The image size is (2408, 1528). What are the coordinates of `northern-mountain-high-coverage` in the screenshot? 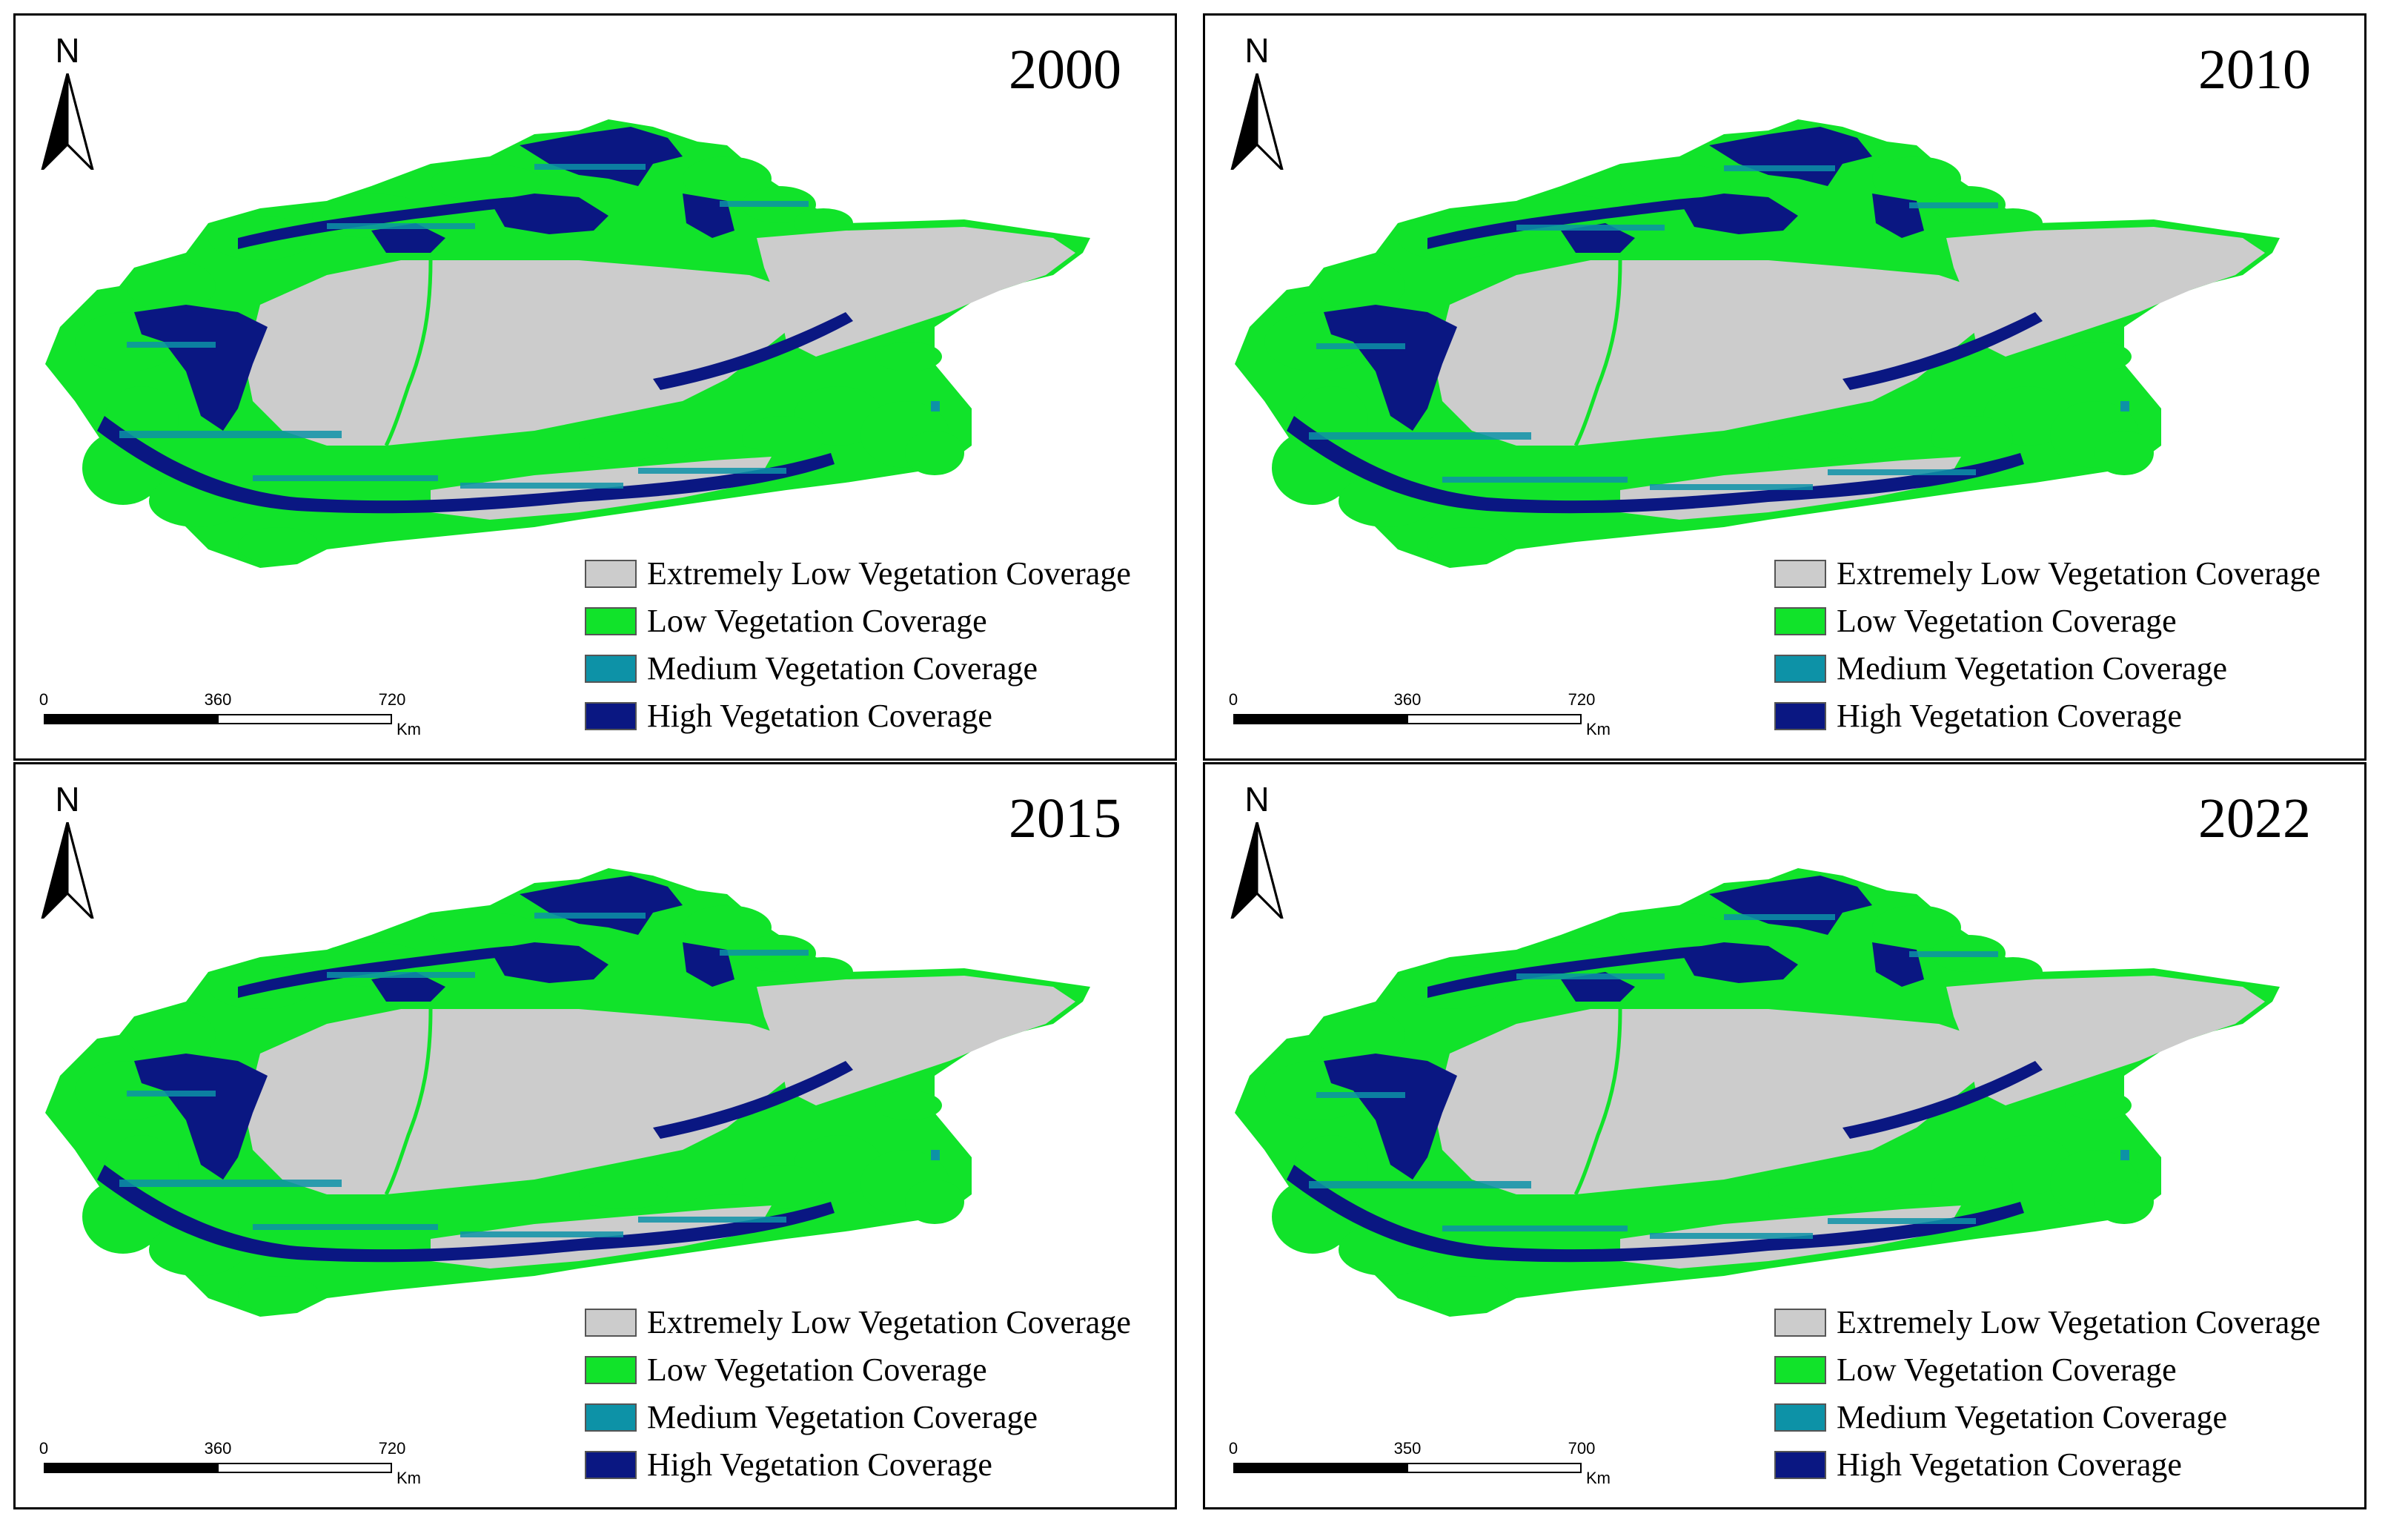 It's located at (401, 222).